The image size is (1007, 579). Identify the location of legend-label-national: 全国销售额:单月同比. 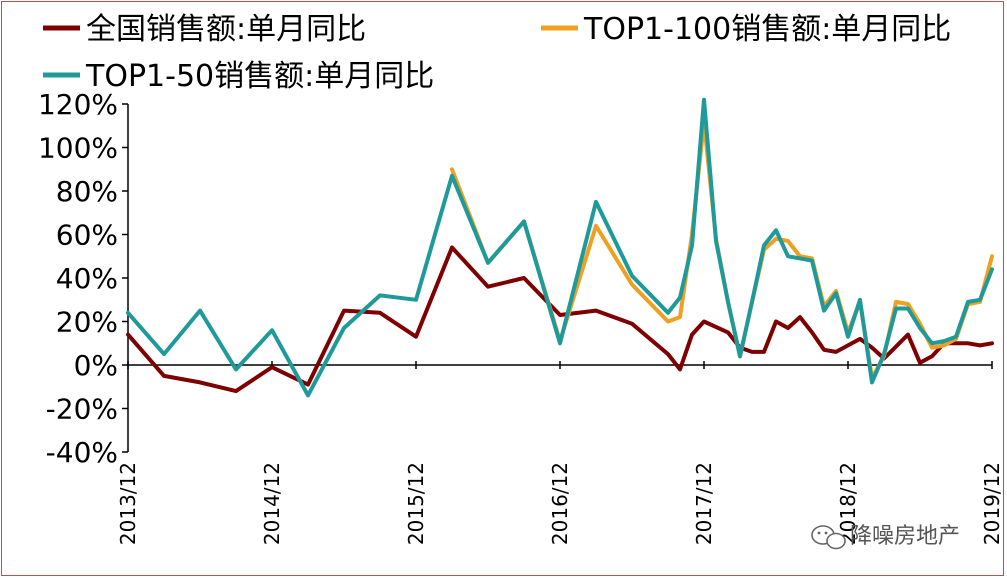
(226, 29).